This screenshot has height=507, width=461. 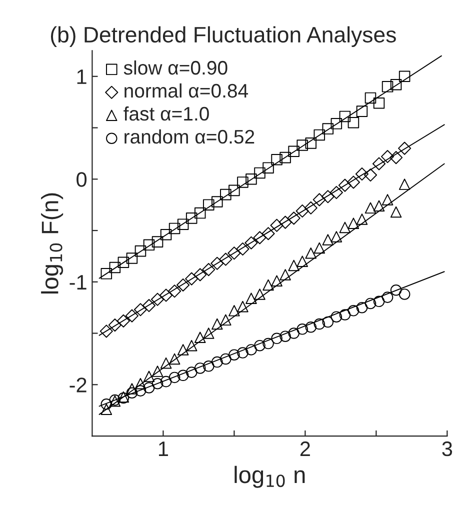 What do you see at coordinates (186, 90) in the screenshot?
I see `legend-label: normal α=0.84` at bounding box center [186, 90].